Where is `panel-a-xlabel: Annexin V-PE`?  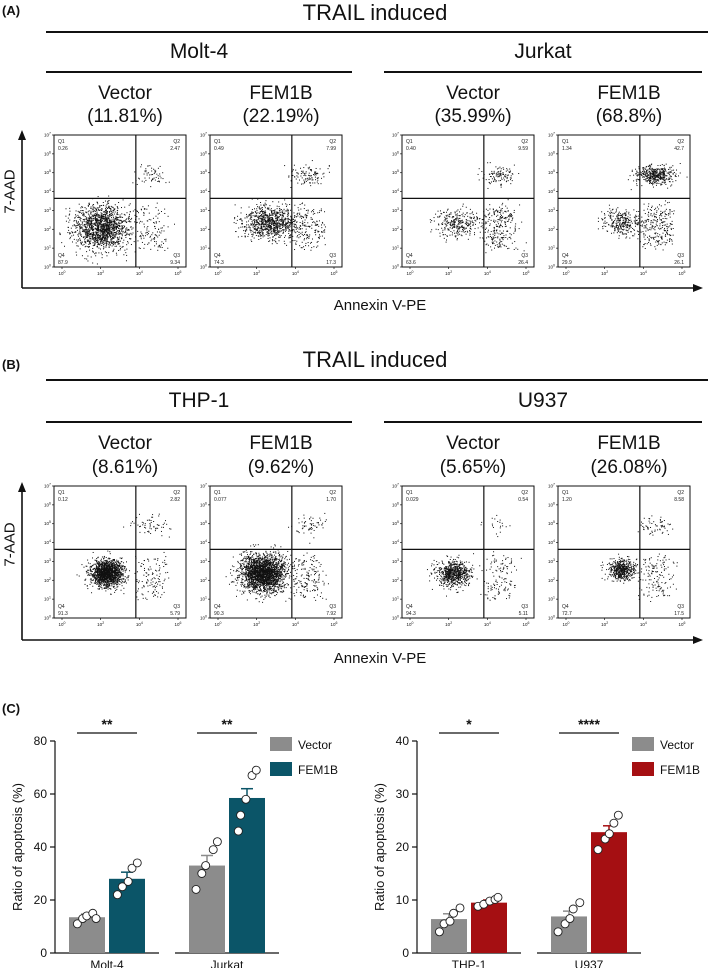
panel-a-xlabel: Annexin V-PE is located at coordinates (380, 305).